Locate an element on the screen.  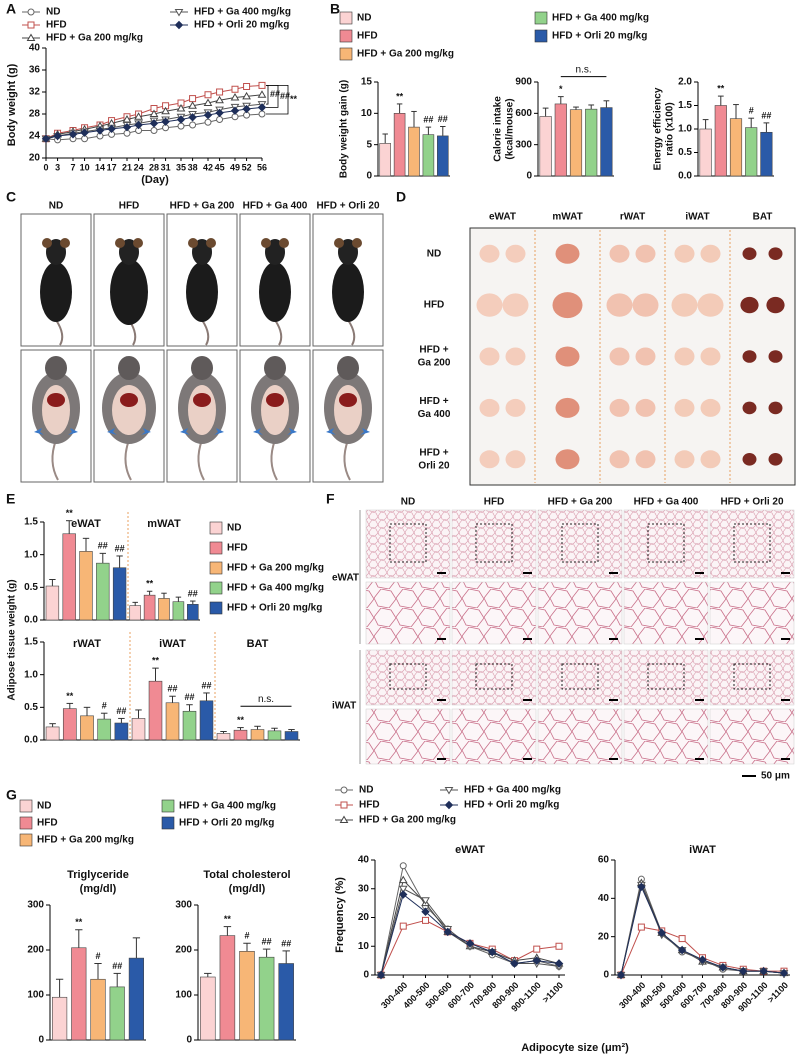
y-tick-label: 24 is located at coordinates (35, 136).